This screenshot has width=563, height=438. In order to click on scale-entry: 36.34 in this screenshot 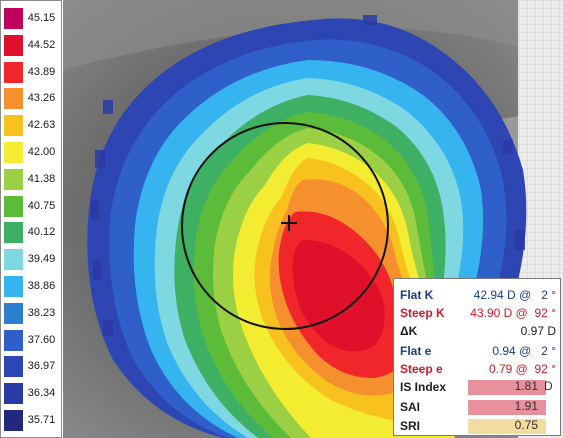, I will do `click(32, 393)`.